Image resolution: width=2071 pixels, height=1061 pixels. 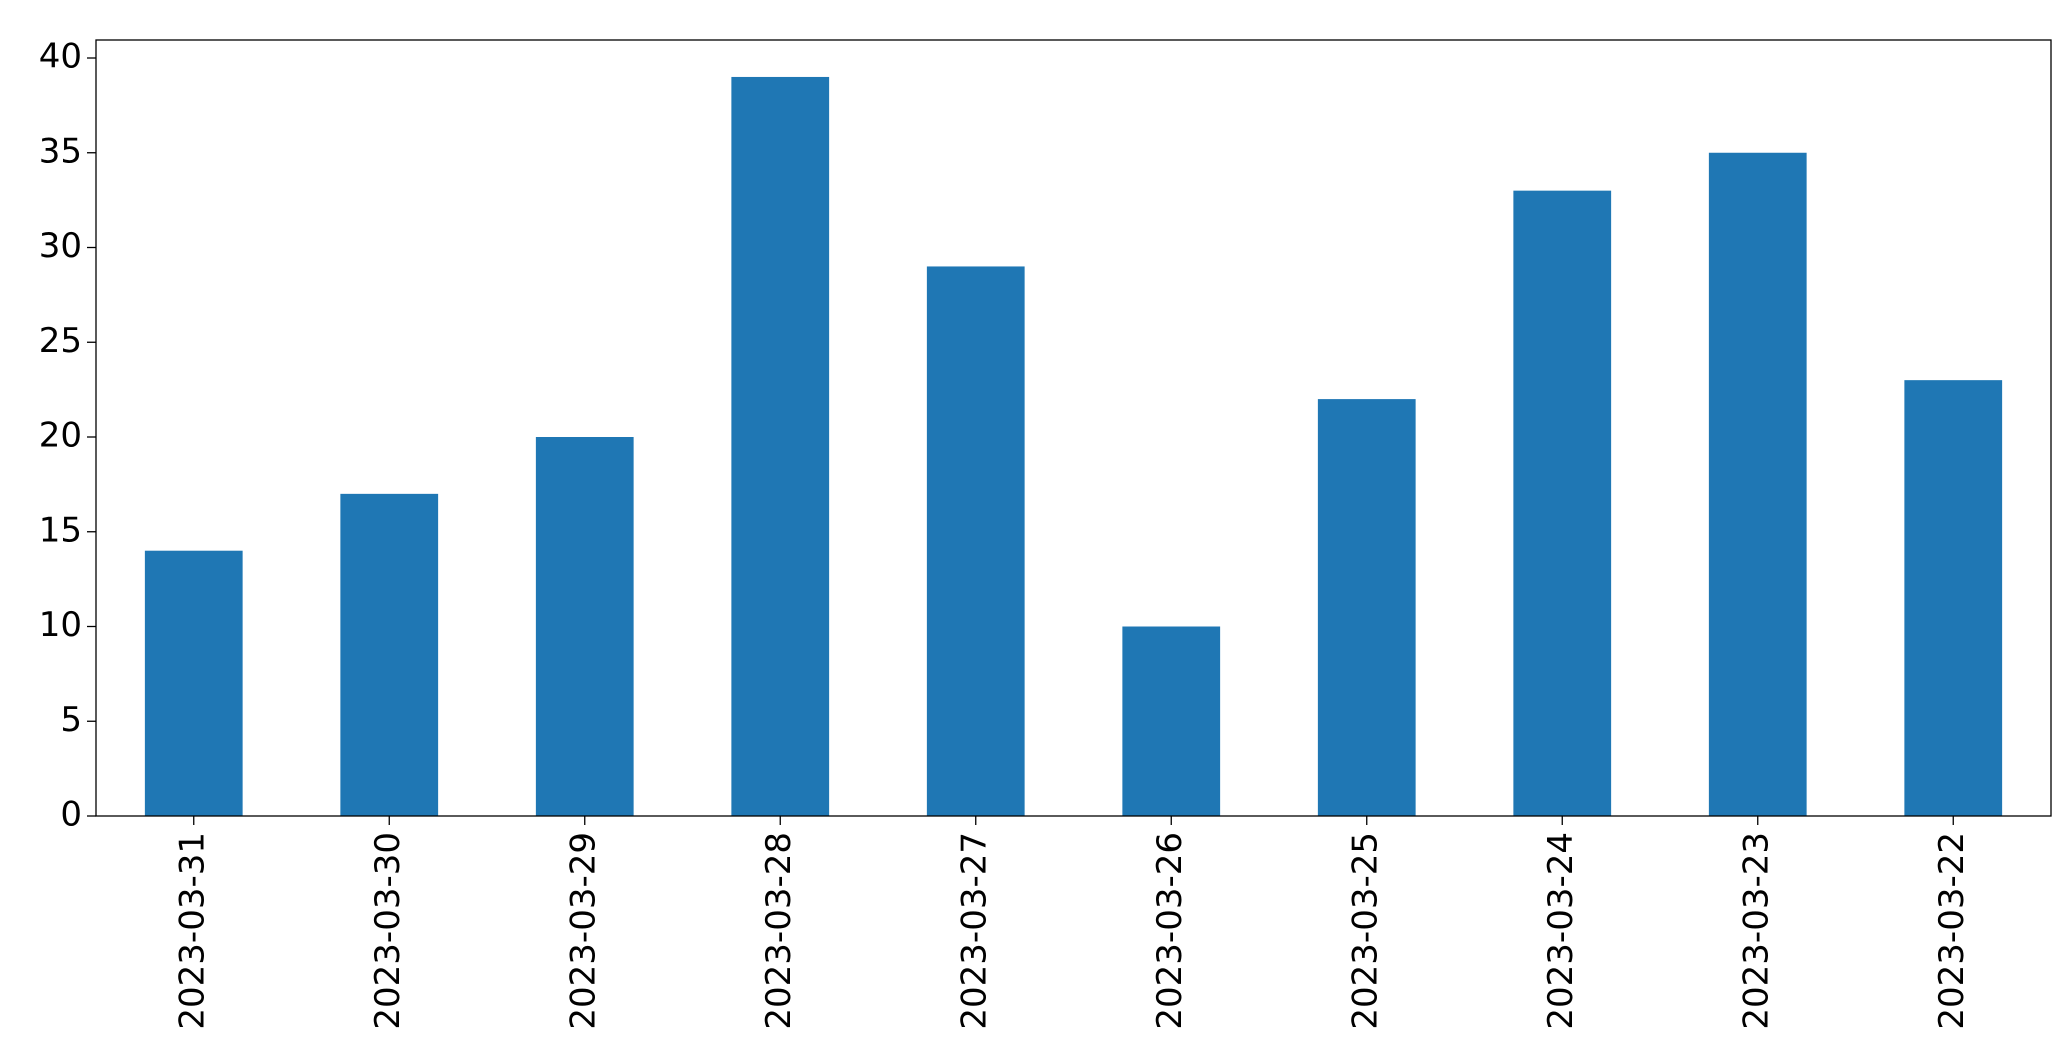 I want to click on x-tick-label: 2023-03-27, so click(x=974, y=931).